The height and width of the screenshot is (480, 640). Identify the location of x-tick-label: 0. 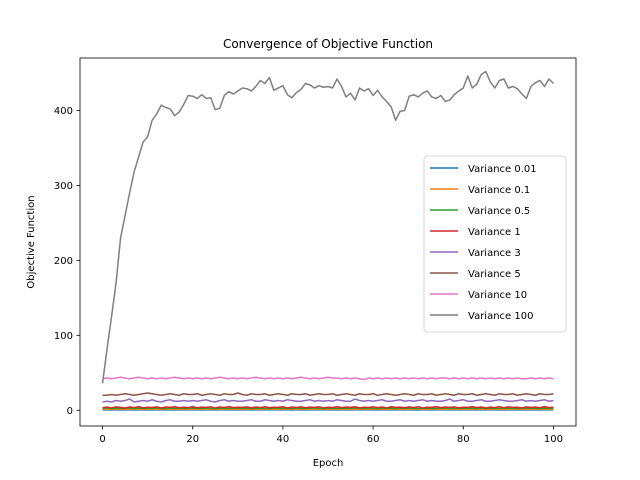
(102, 439).